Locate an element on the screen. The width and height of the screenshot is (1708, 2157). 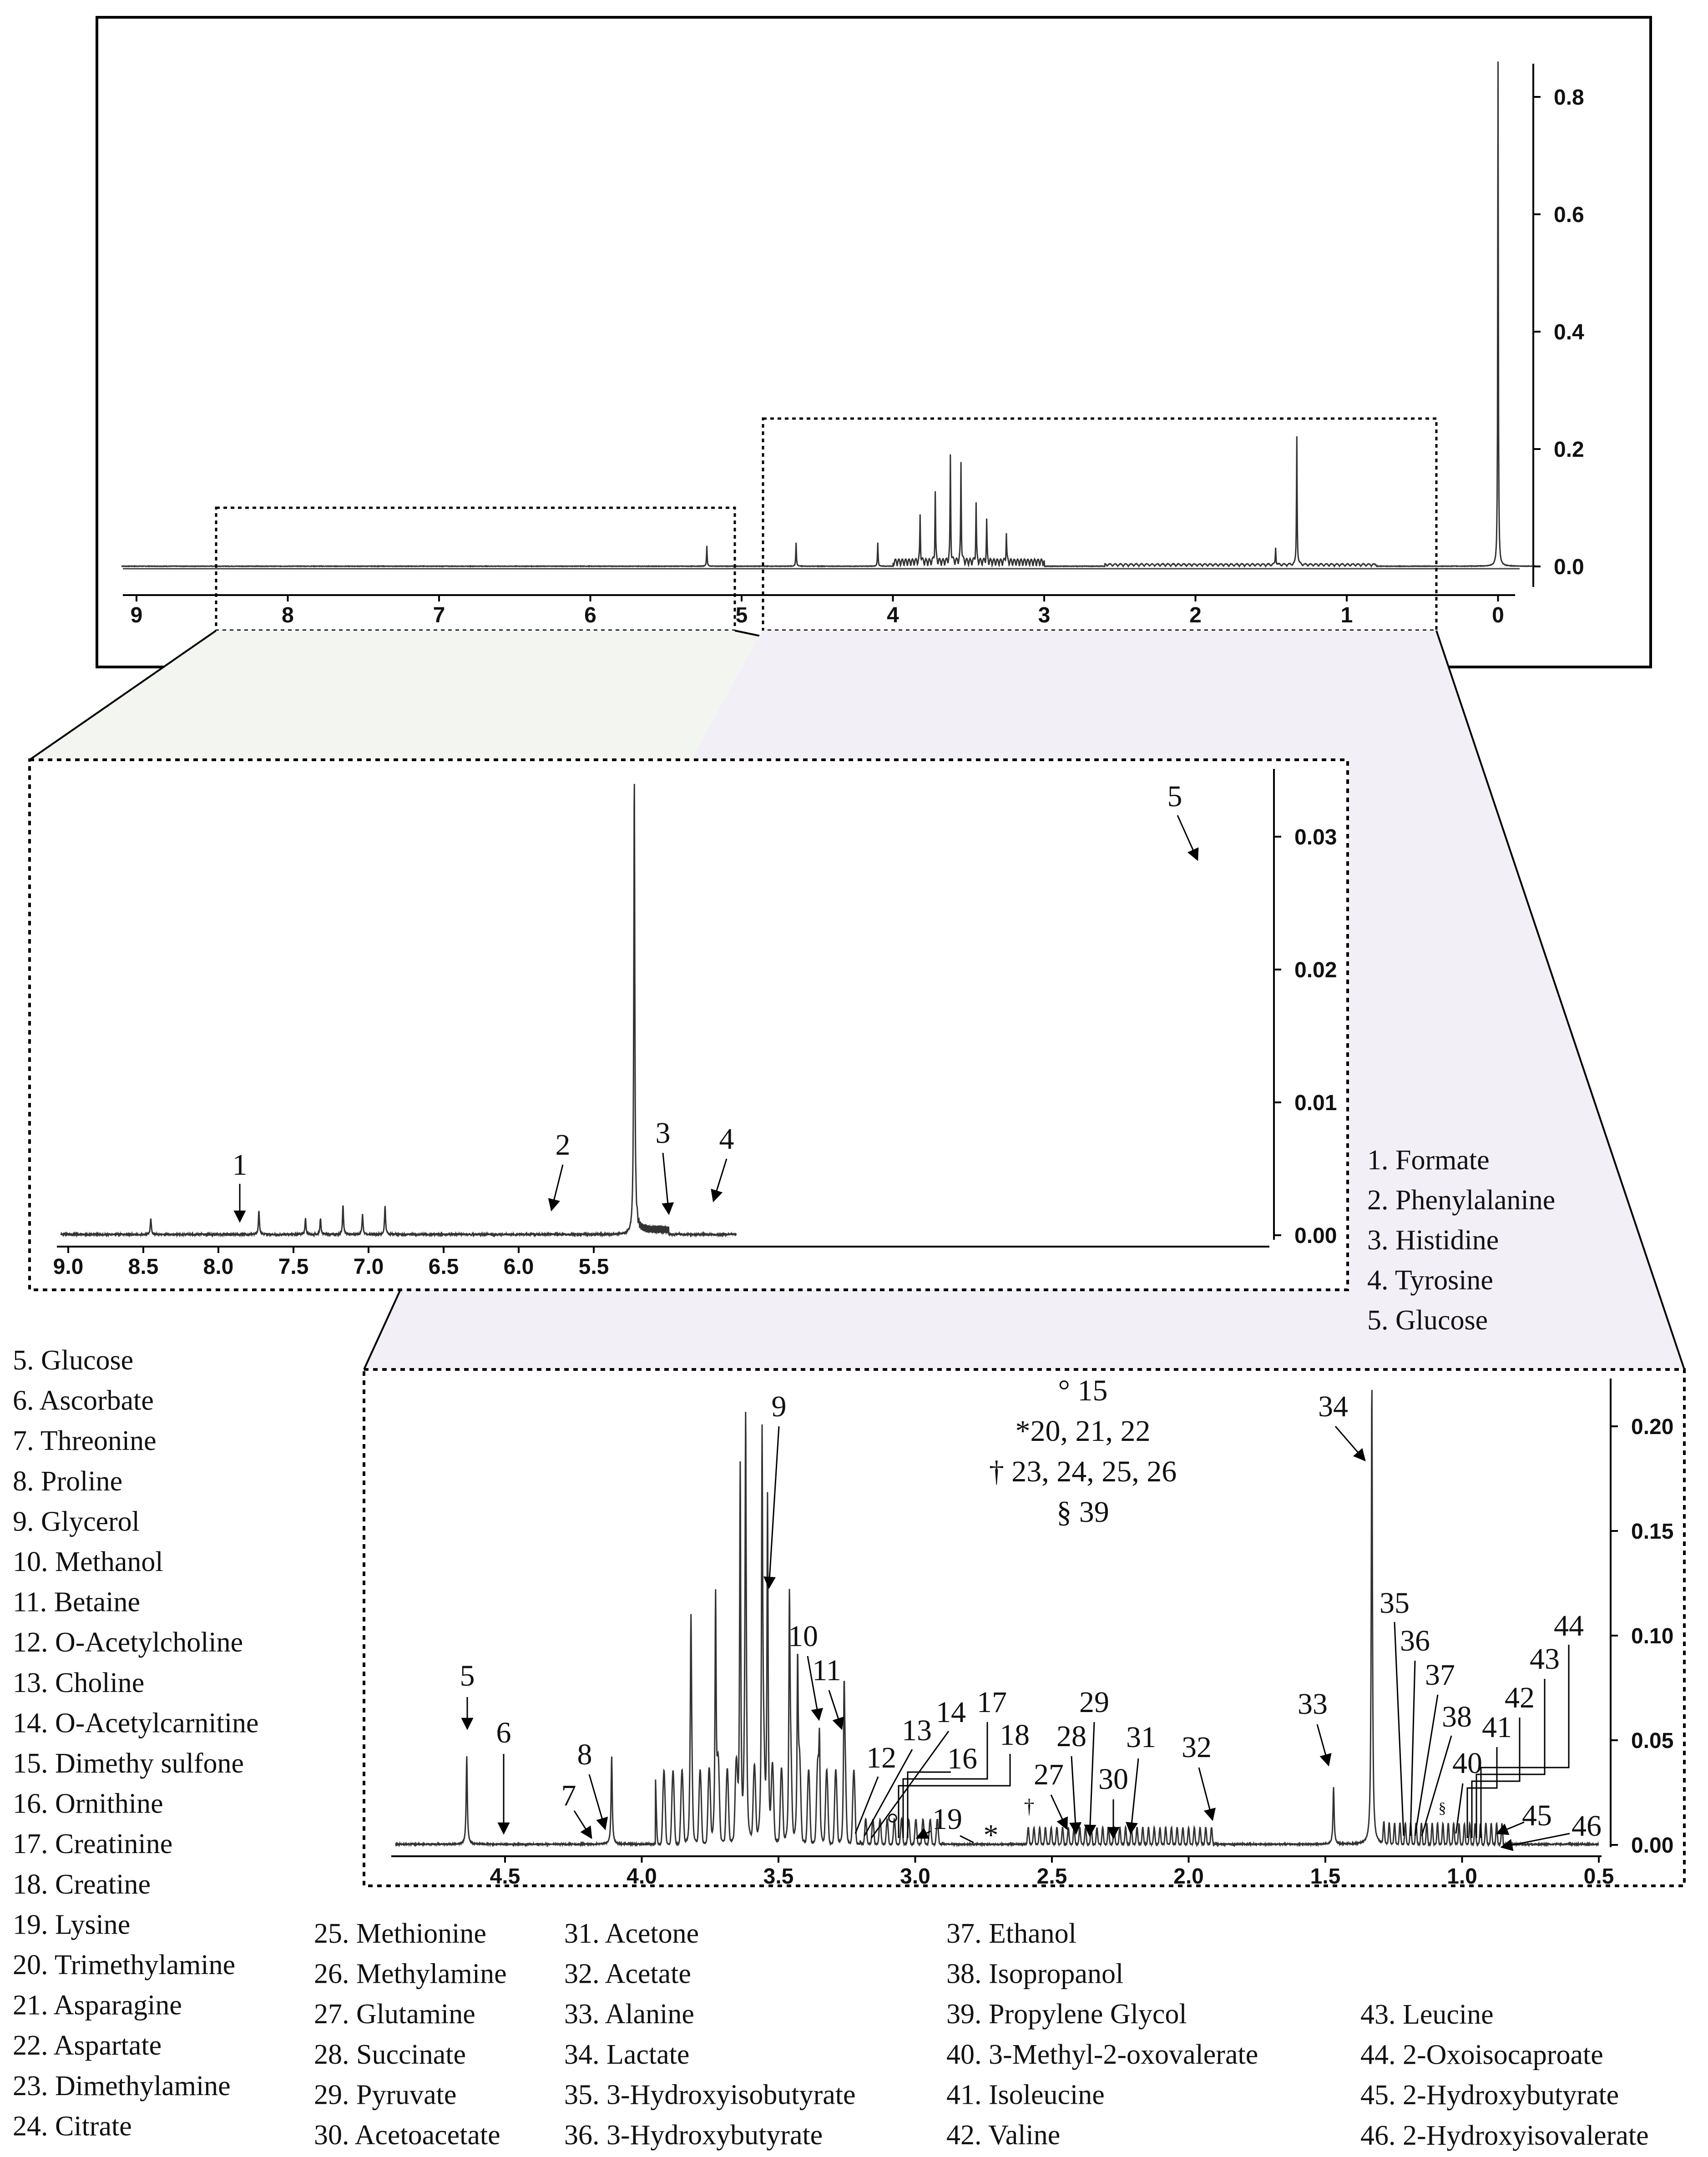
legend-item: 3. Histidine is located at coordinates (1433, 1240).